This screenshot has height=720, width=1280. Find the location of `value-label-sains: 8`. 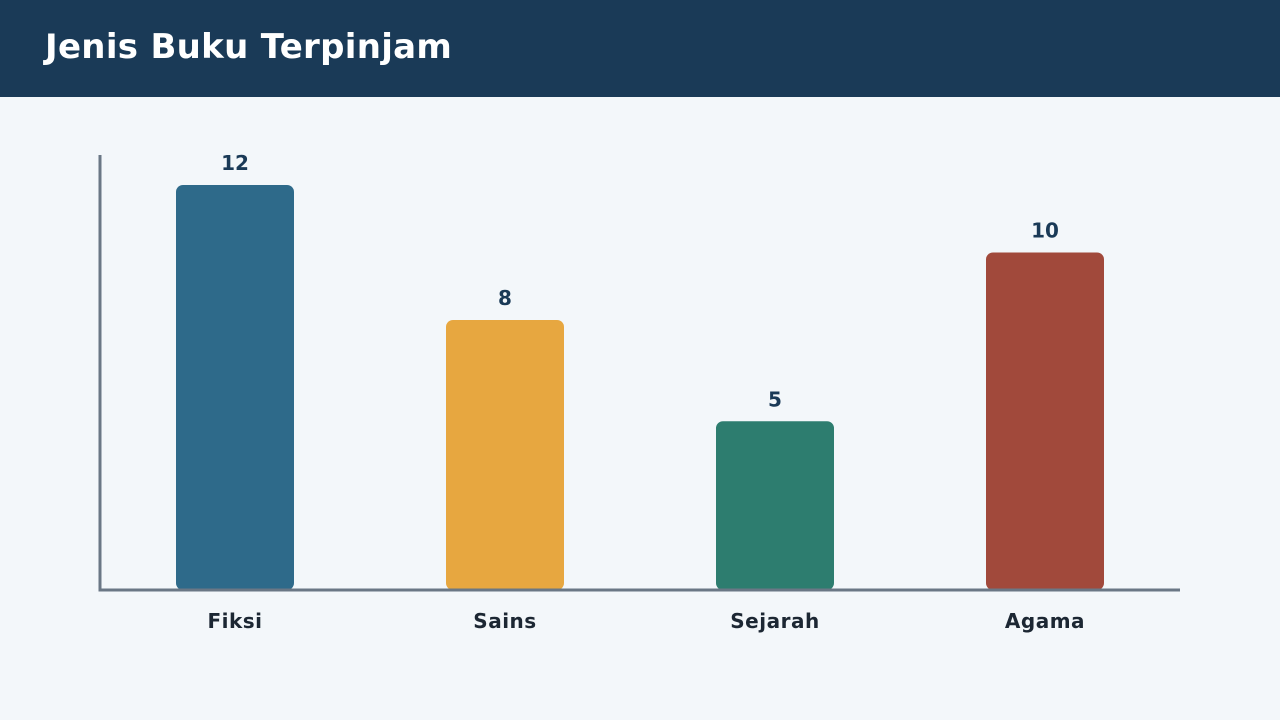

value-label-sains: 8 is located at coordinates (505, 298).